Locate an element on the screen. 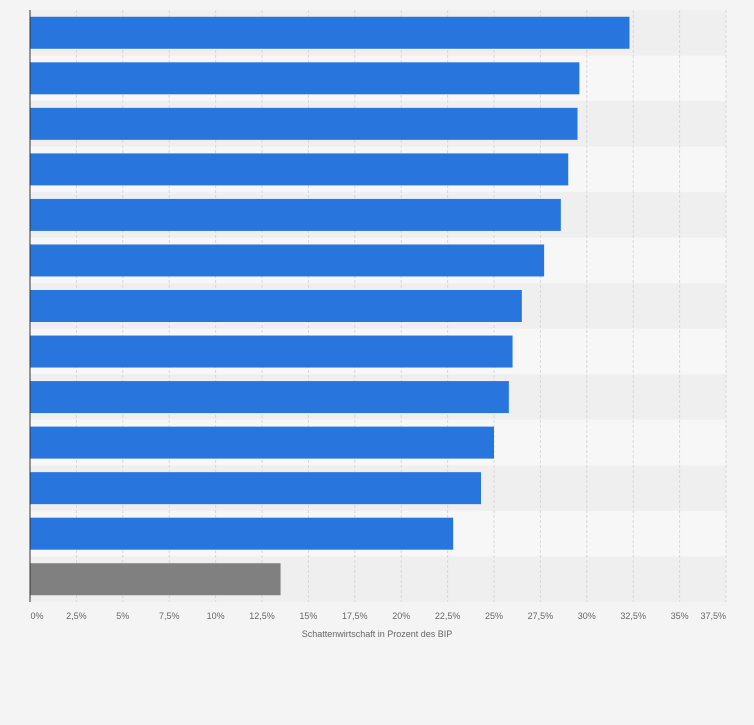  x-tick-label: 30% is located at coordinates (587, 616).